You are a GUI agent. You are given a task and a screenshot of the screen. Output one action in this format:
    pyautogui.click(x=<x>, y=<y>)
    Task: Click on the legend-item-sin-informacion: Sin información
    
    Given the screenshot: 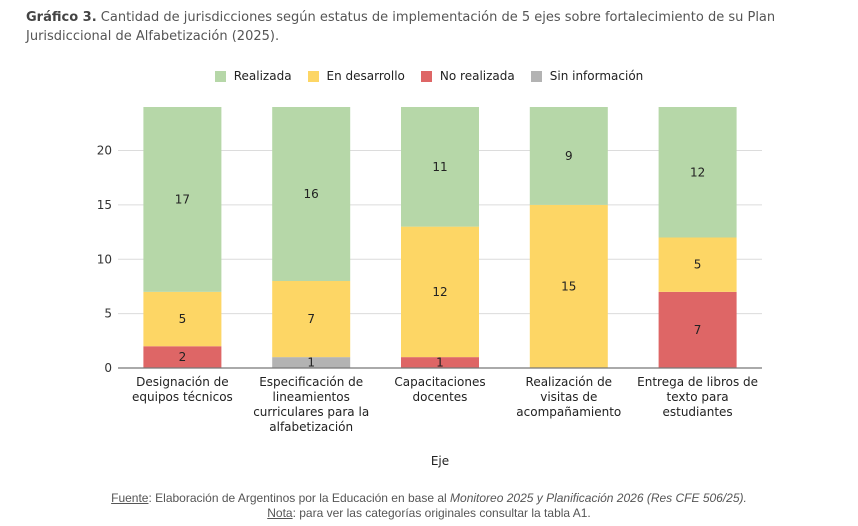 What is the action you would take?
    pyautogui.click(x=587, y=76)
    